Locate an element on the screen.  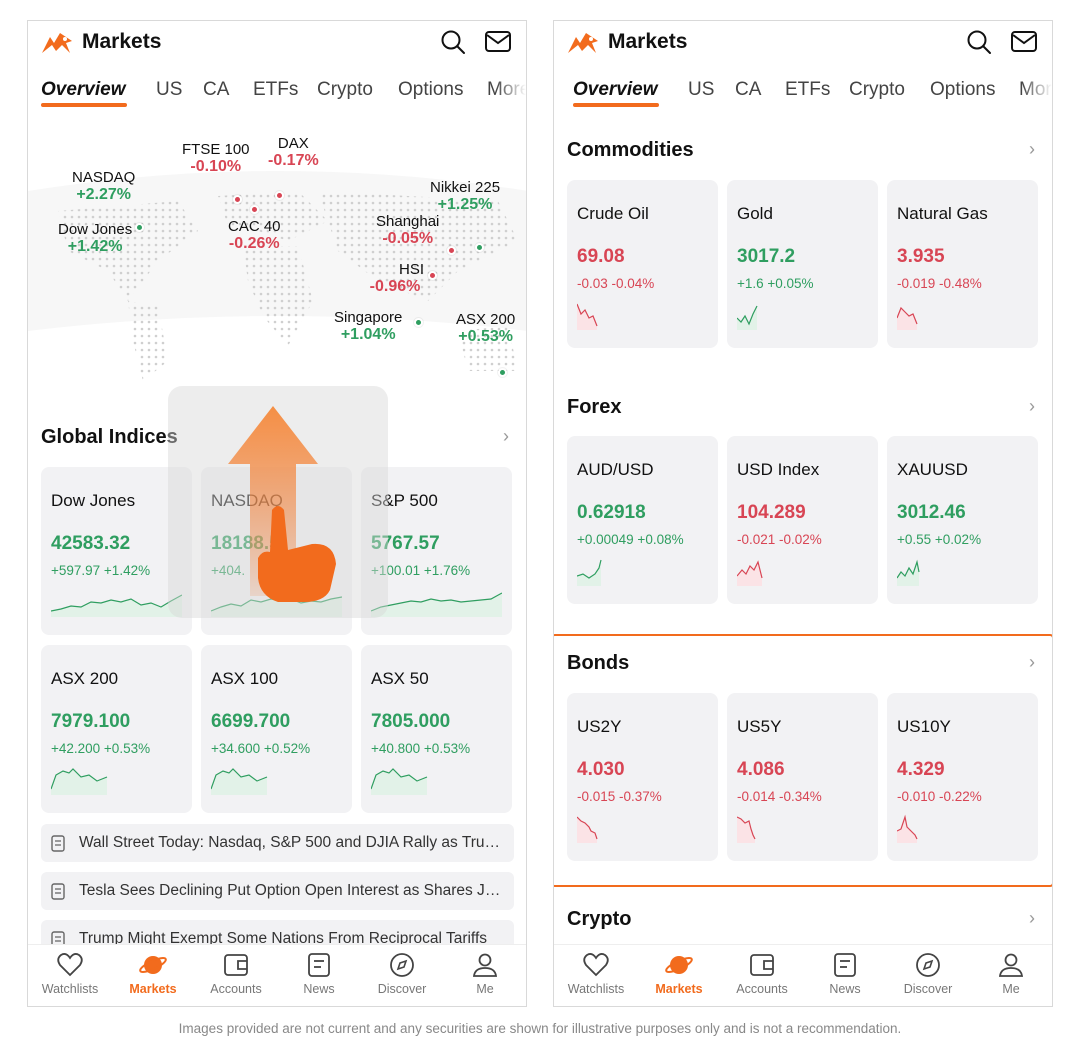
card-change: -0.015 -0.37% is located at coordinates (619, 796).